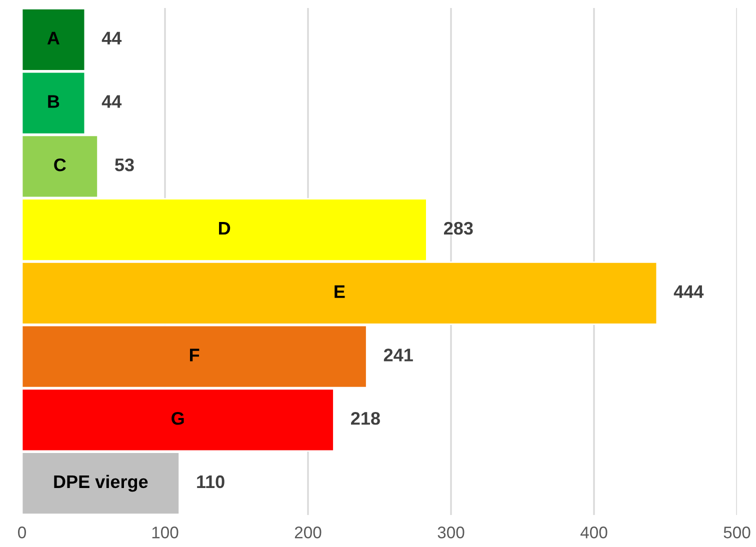 This screenshot has height=547, width=756. What do you see at coordinates (210, 481) in the screenshot?
I see `data-label: 110` at bounding box center [210, 481].